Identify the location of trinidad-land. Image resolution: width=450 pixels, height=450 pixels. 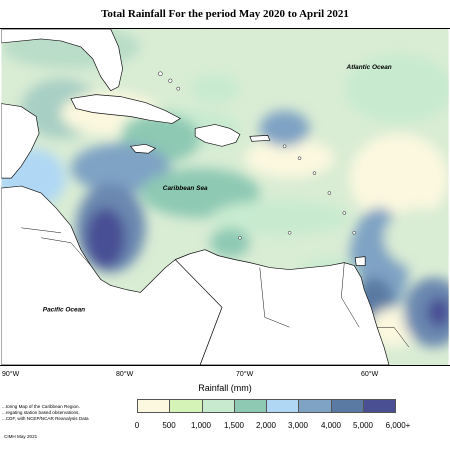
(360, 261).